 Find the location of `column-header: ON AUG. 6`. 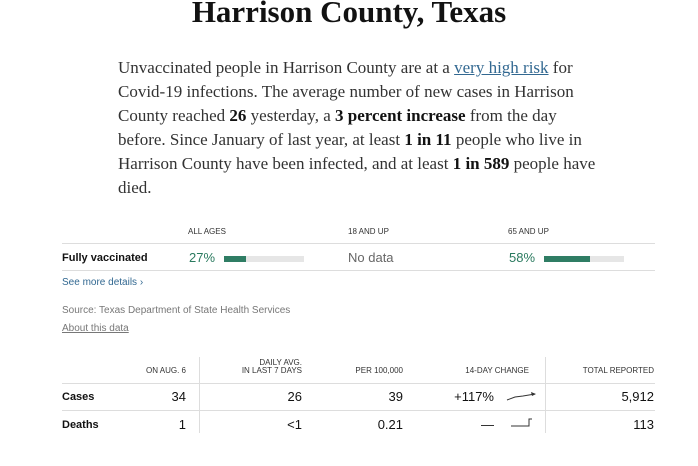

column-header: ON AUG. 6 is located at coordinates (165, 370).